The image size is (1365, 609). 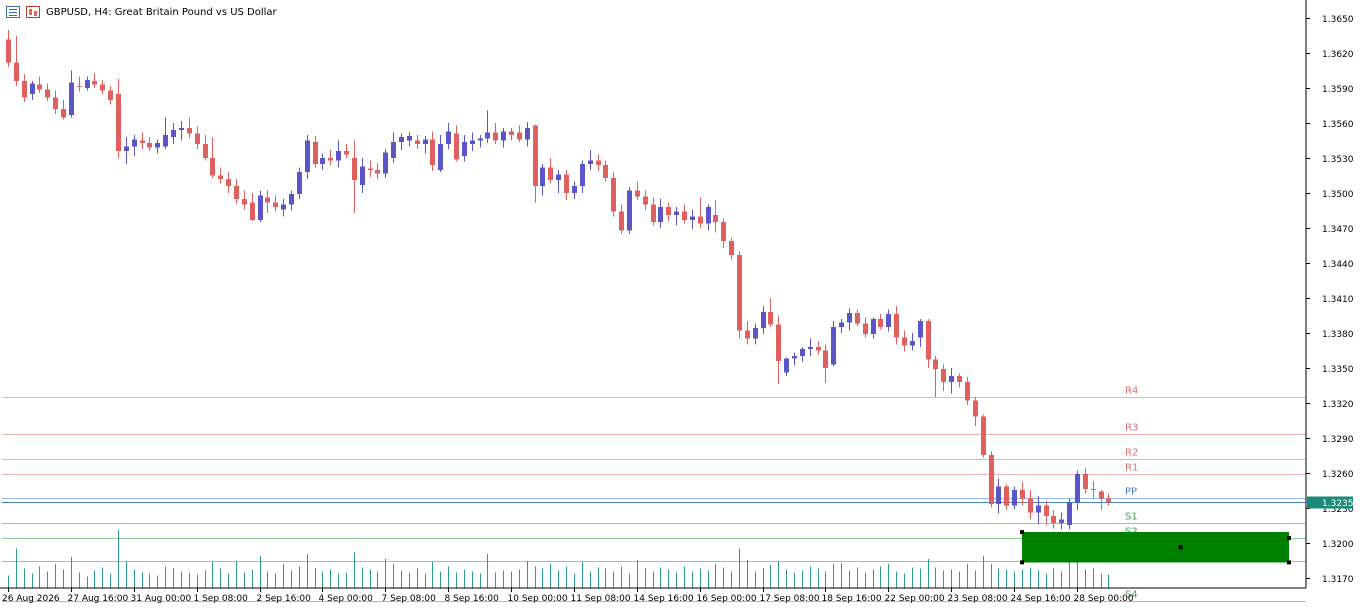 I want to click on current-price-tag, so click(x=1330, y=502).